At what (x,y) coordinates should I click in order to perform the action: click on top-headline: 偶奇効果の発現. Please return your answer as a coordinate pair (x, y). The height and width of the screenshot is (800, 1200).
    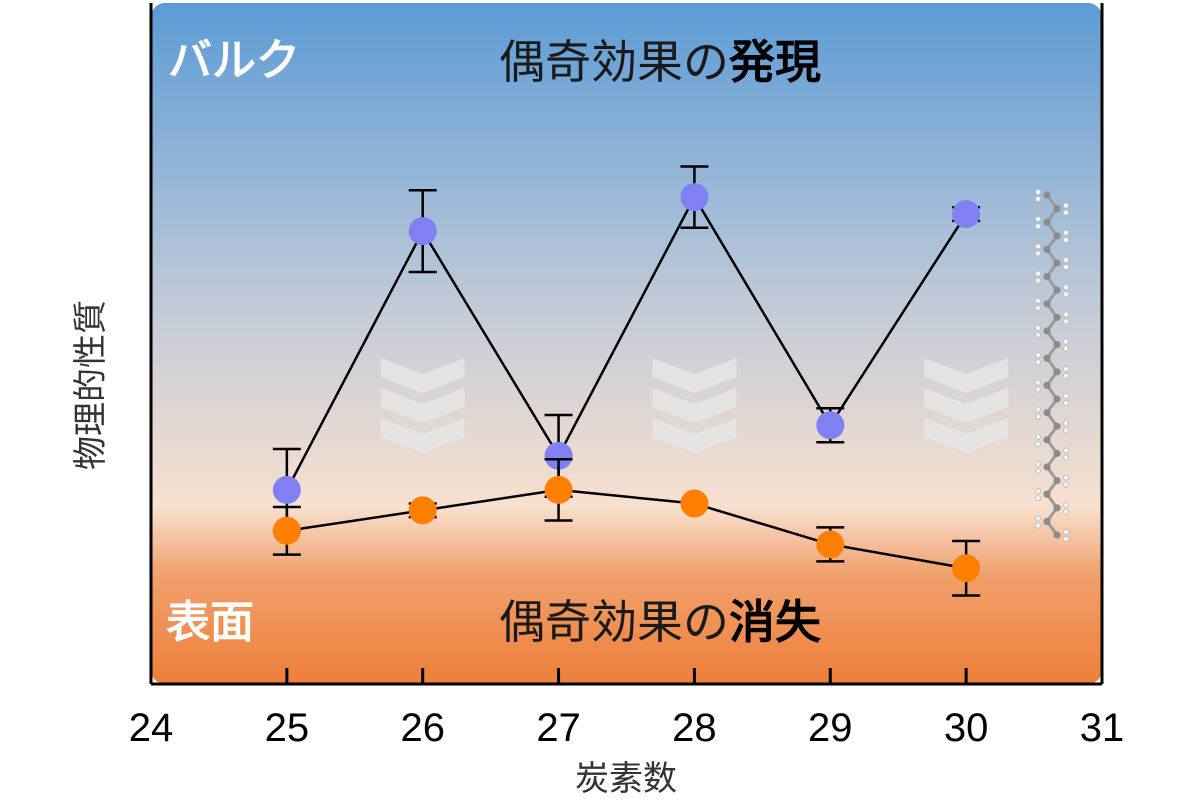
    Looking at the image, I should click on (660, 62).